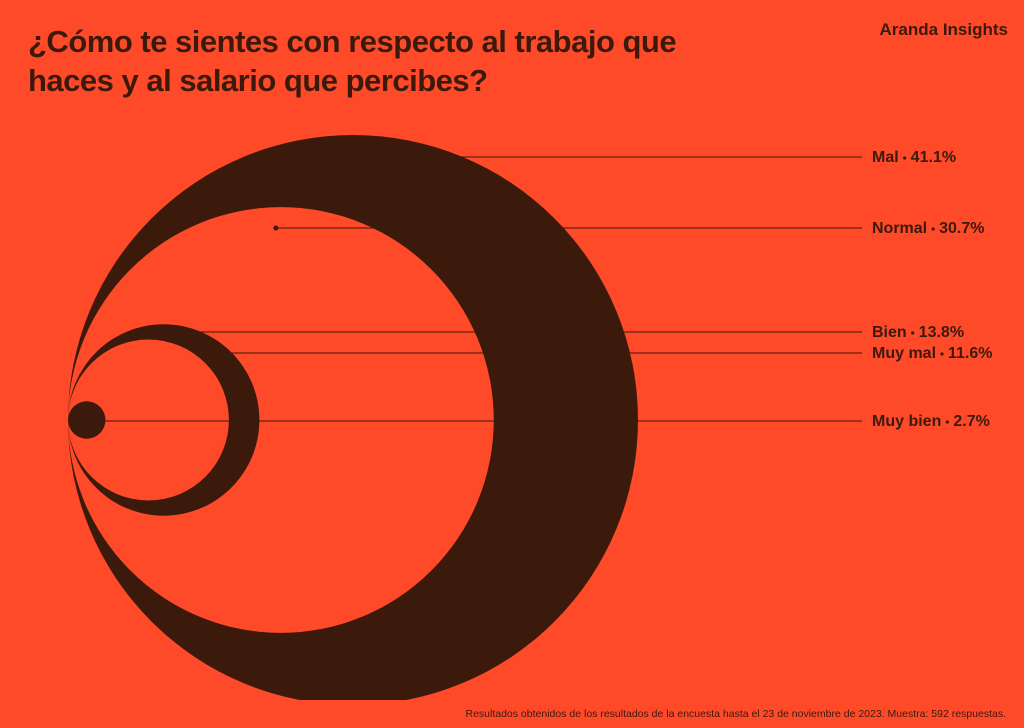  Describe the element at coordinates (889, 332) in the screenshot. I see `label-name: Bien` at that location.